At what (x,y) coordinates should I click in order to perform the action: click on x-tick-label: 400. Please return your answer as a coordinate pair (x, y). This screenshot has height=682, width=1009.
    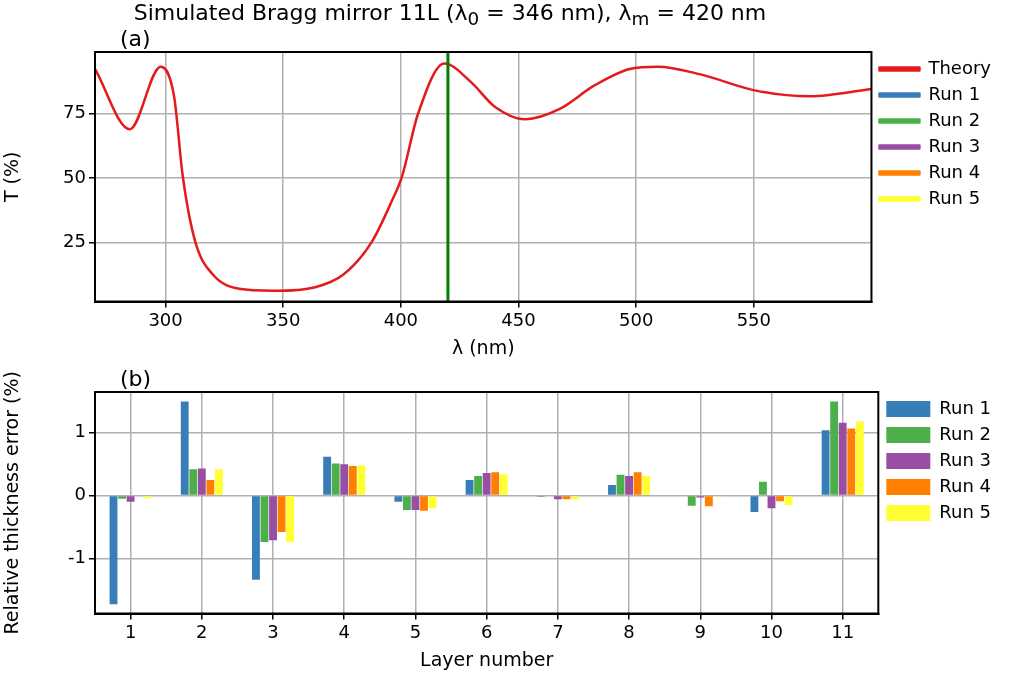
    Looking at the image, I should click on (401, 320).